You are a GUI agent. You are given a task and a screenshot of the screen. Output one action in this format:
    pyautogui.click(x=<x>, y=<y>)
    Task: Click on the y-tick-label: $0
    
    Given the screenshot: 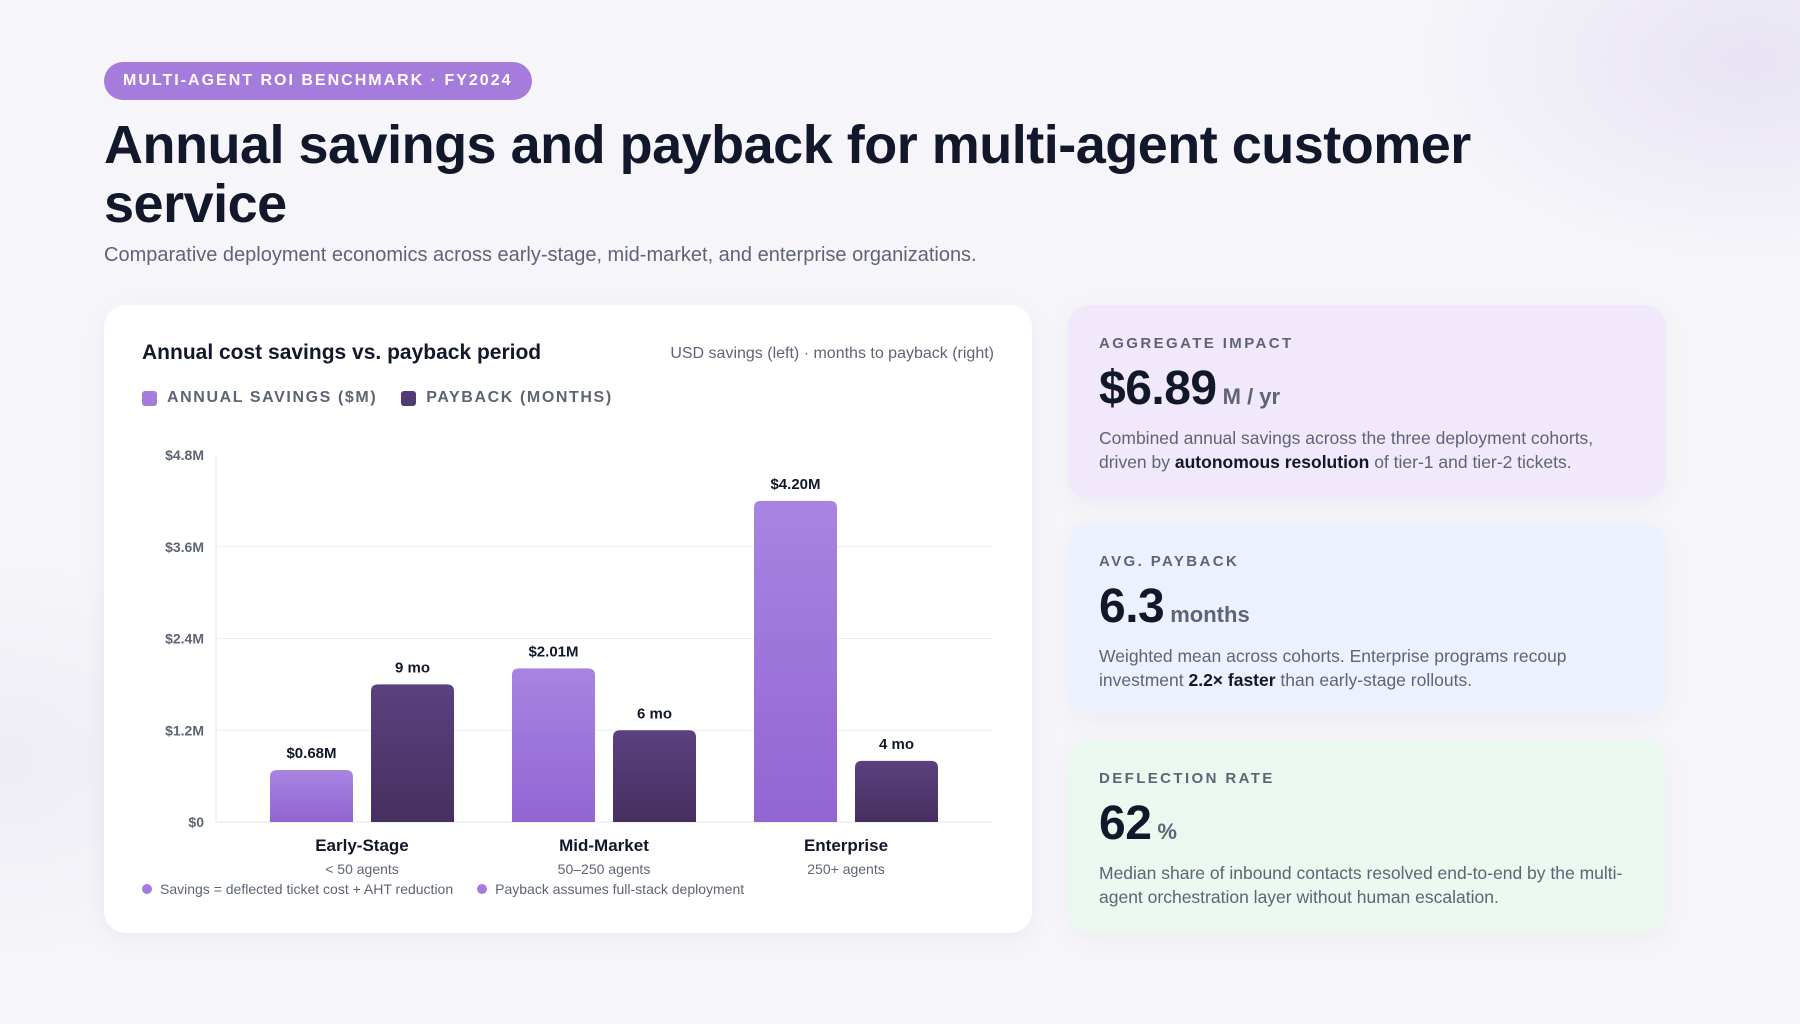 What is the action you would take?
    pyautogui.click(x=196, y=822)
    